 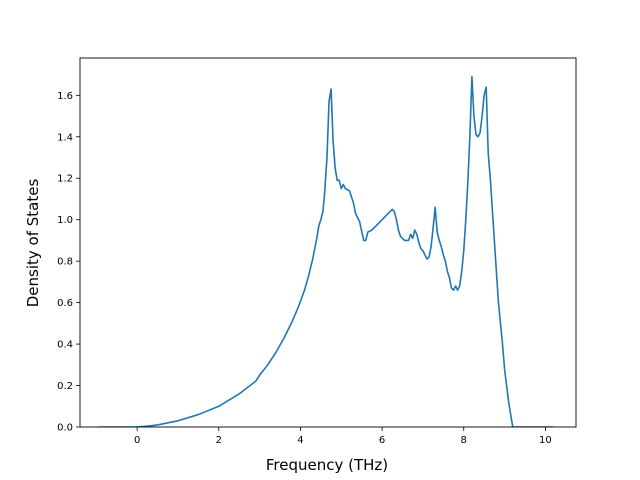 I want to click on y-tick-label: 1.2, so click(x=65, y=179).